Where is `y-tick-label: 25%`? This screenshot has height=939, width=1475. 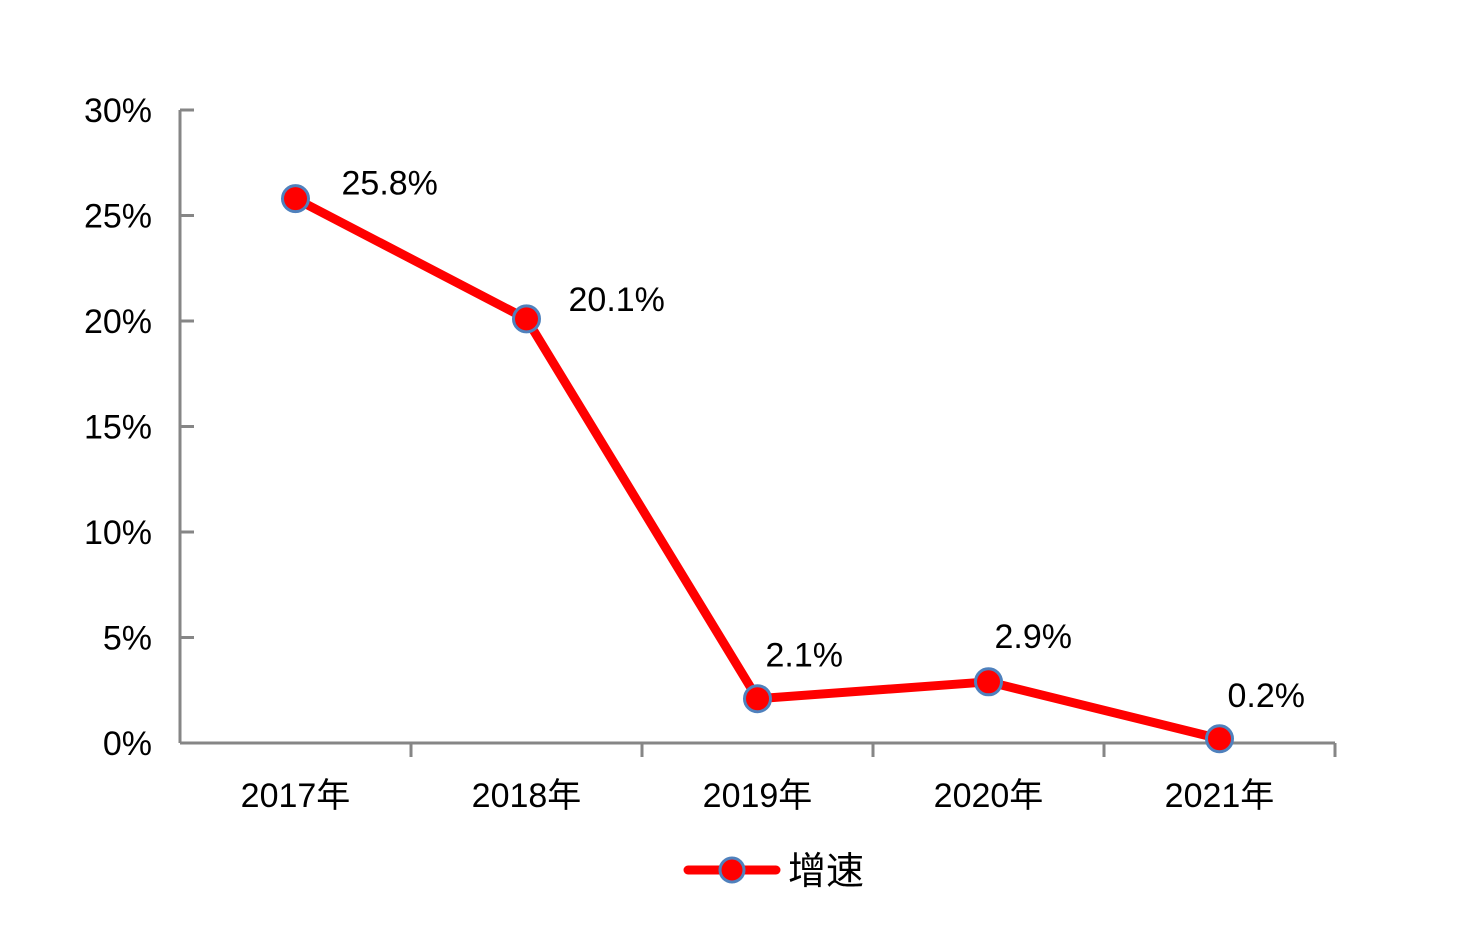
y-tick-label: 25% is located at coordinates (118, 217).